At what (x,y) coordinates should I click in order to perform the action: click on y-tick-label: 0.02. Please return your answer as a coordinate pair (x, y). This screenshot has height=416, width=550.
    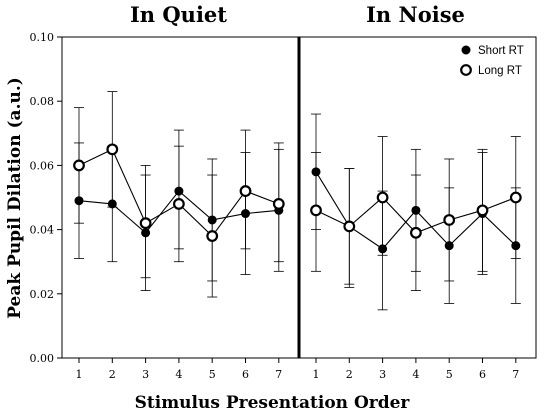
    Looking at the image, I should click on (42, 294).